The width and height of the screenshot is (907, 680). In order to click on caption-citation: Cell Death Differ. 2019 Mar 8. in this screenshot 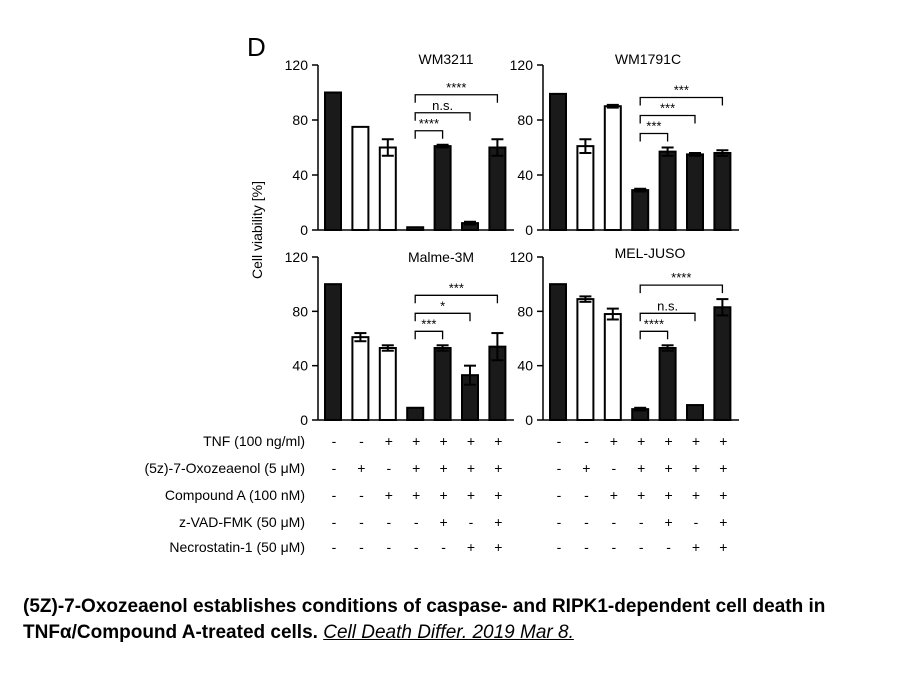, I will do `click(448, 632)`.